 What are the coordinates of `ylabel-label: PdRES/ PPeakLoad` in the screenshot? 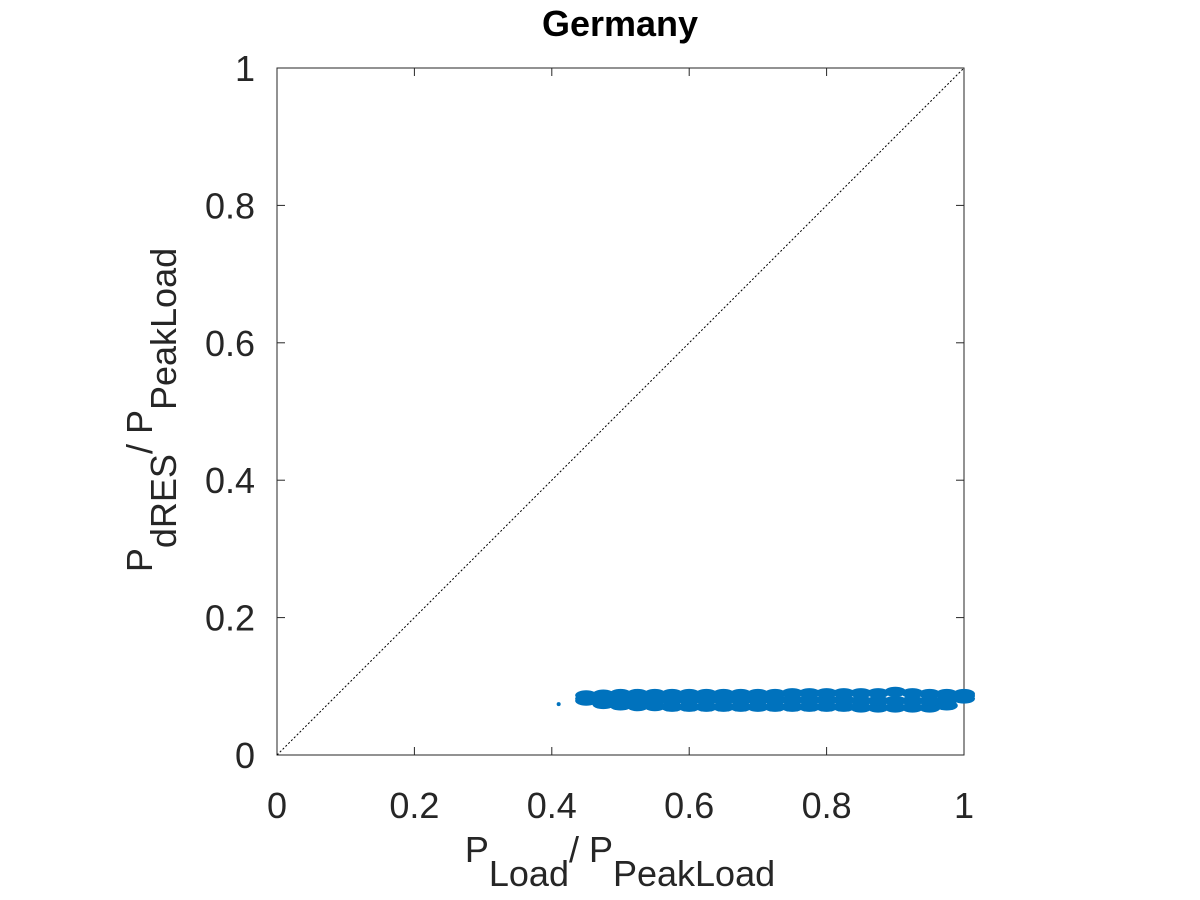 It's located at (151, 410).